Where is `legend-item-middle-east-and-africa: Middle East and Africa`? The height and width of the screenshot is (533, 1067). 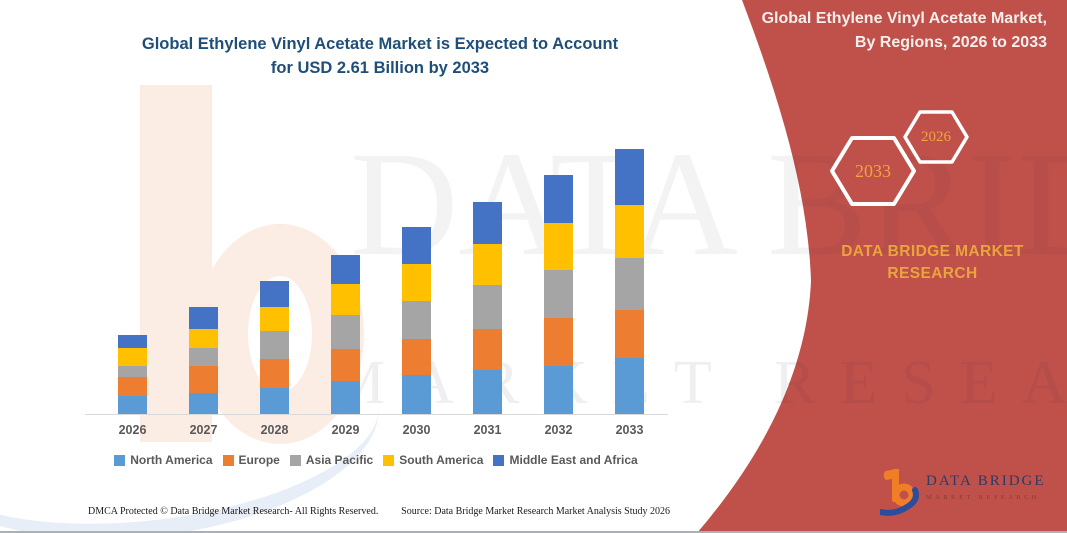
legend-item-middle-east-and-africa: Middle East and Africa is located at coordinates (565, 460).